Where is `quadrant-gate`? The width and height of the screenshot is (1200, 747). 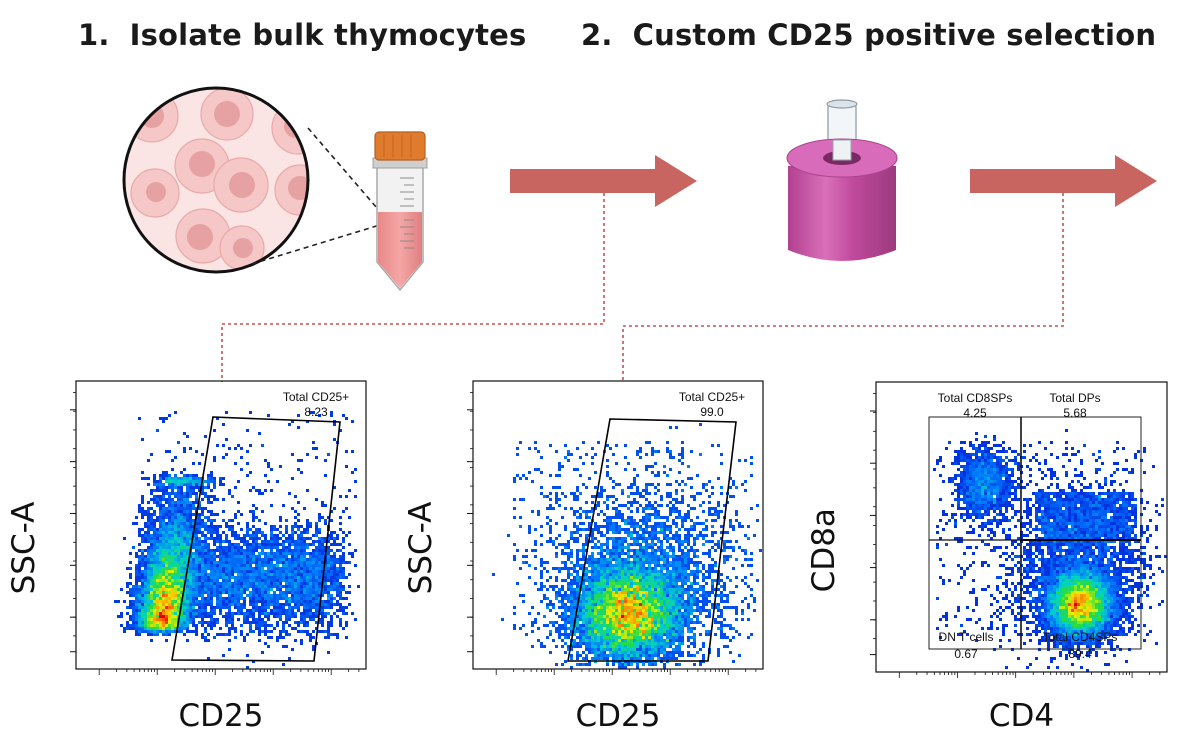
quadrant-gate is located at coordinates (1035, 533).